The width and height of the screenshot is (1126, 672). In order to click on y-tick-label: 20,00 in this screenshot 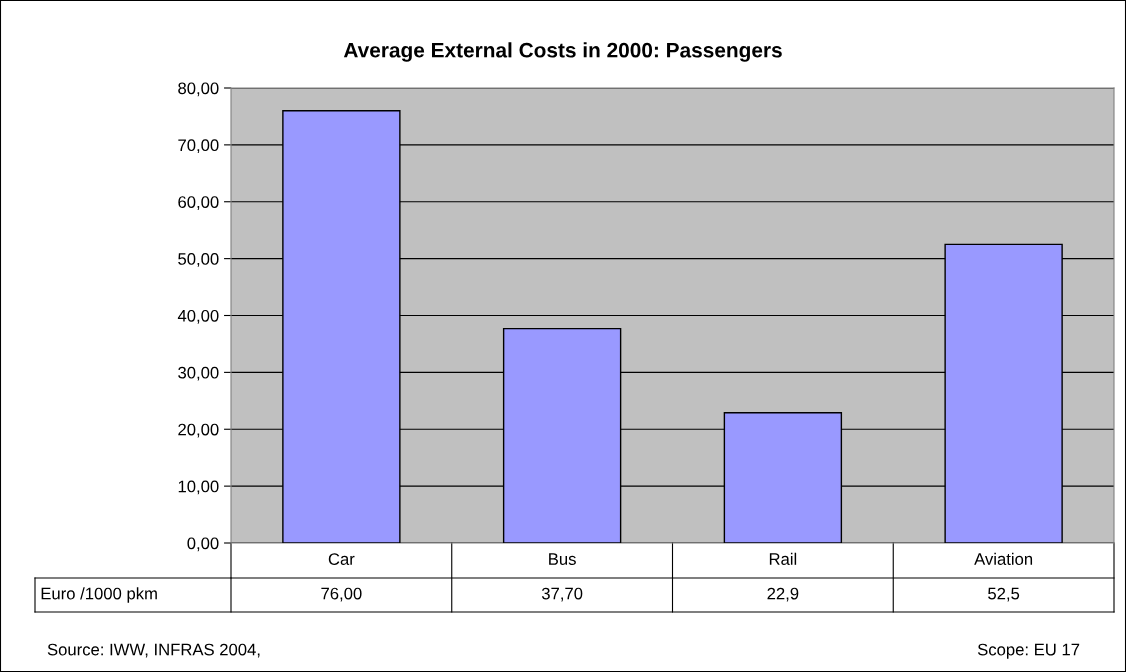, I will do `click(198, 430)`.